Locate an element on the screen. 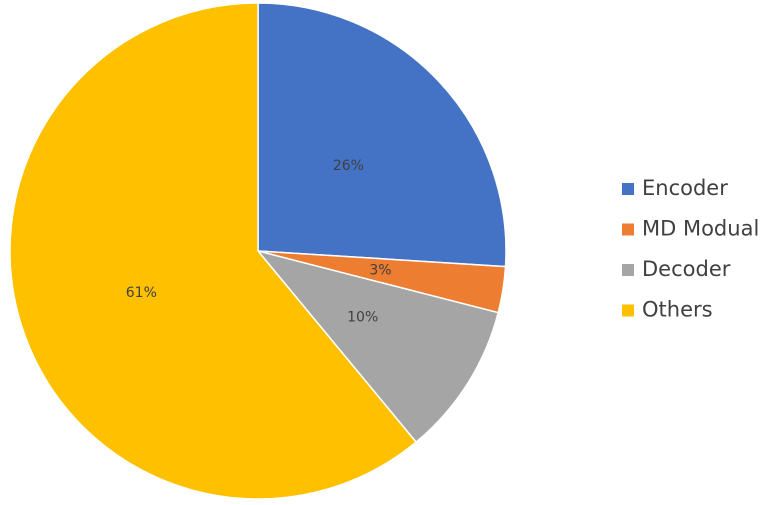 This screenshot has width=771, height=505. data-label: 26% is located at coordinates (348, 166).